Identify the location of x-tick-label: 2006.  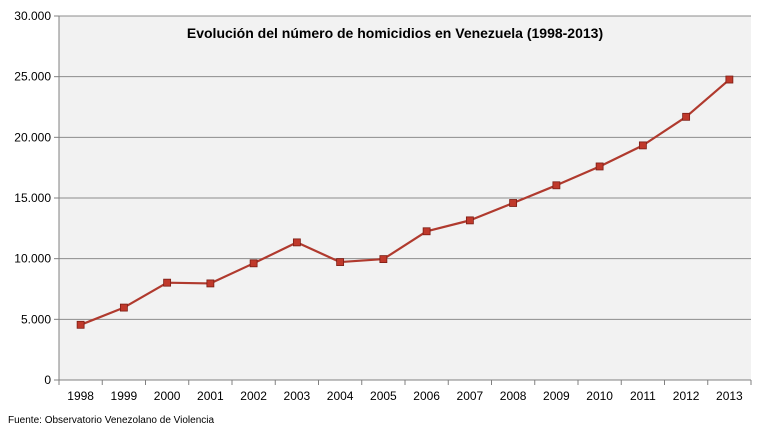
(426, 396).